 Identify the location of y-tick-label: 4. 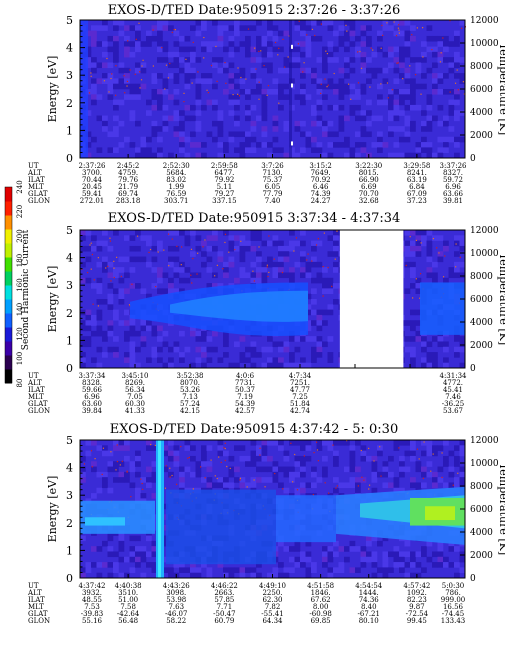
(69, 48).